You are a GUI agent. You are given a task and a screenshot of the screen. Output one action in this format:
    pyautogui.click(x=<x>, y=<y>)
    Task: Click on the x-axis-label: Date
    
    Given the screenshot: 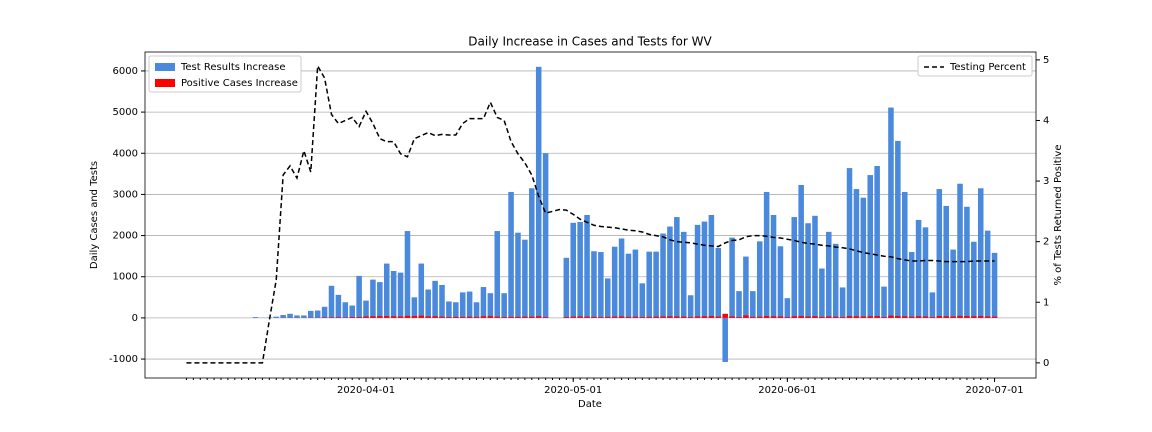 What is the action you would take?
    pyautogui.click(x=590, y=404)
    